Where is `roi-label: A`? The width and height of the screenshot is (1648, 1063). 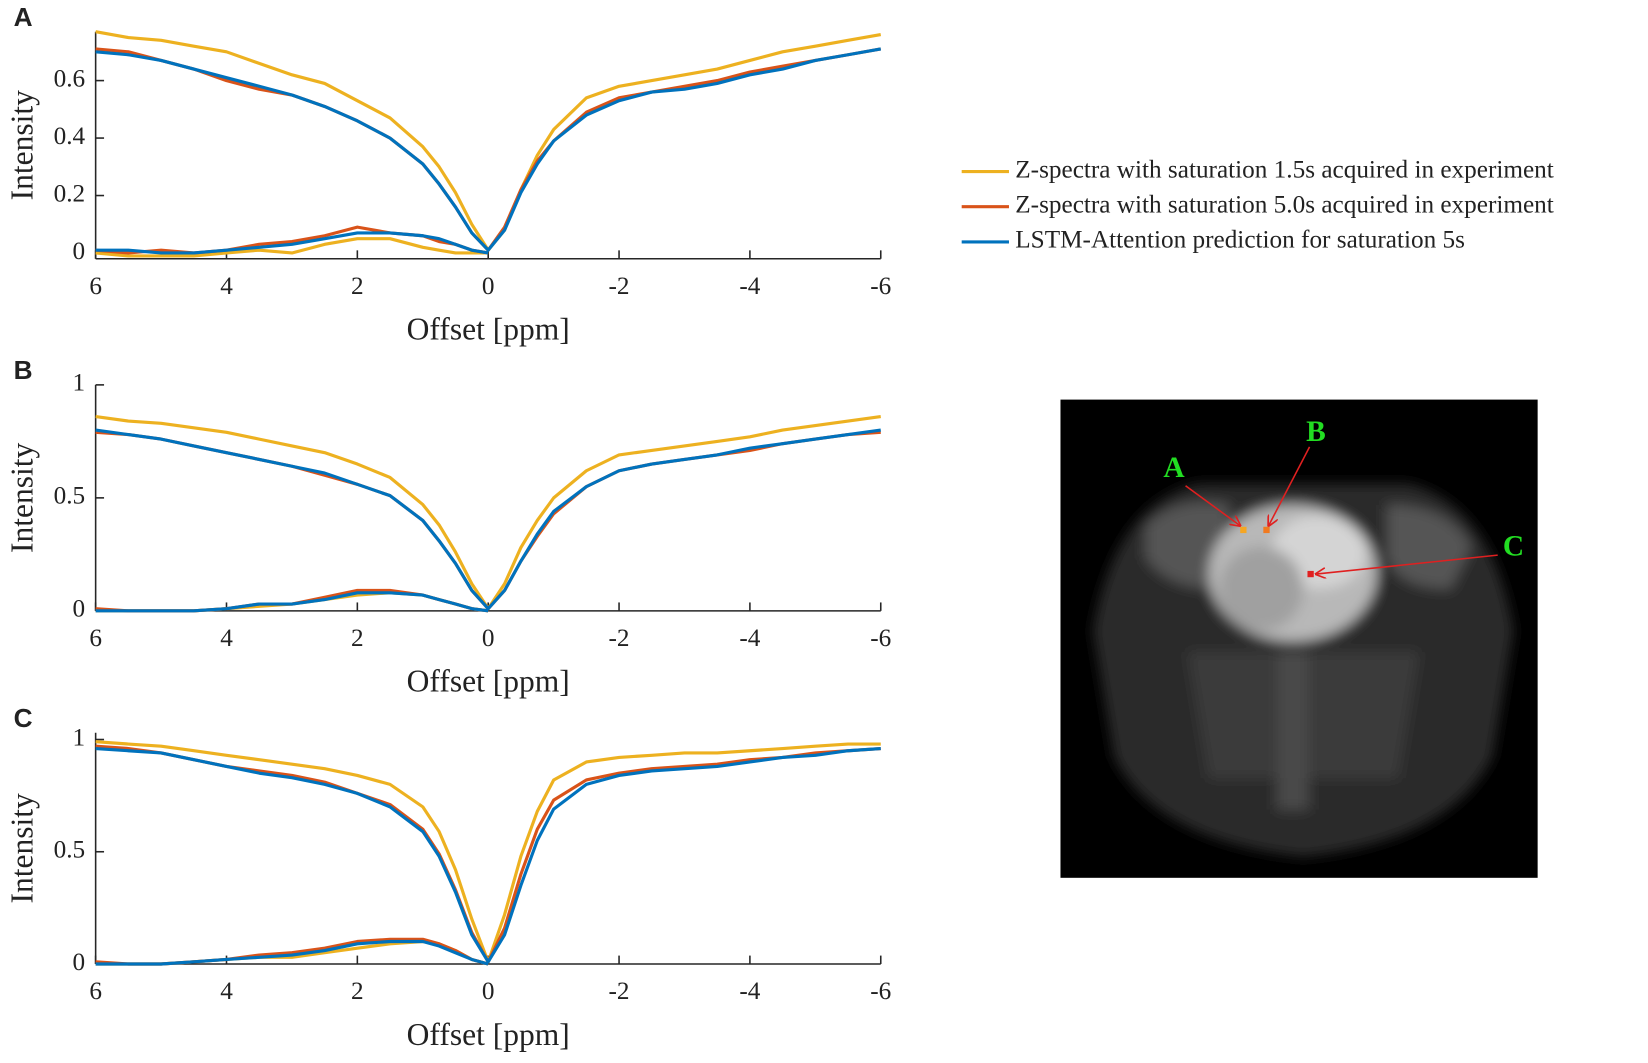
roi-label: A is located at coordinates (1174, 468).